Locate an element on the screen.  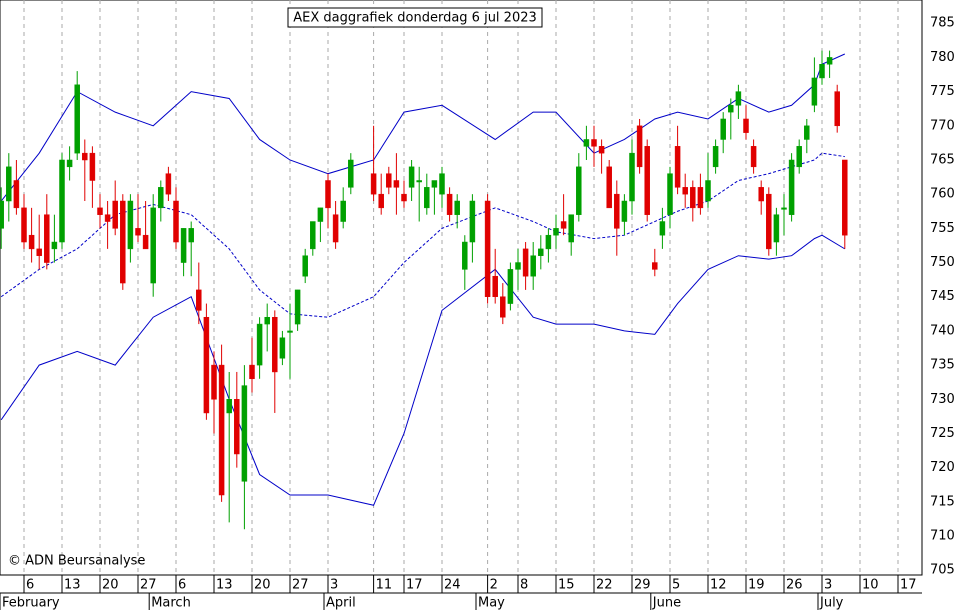
x-tick-label: 29 is located at coordinates (642, 585).